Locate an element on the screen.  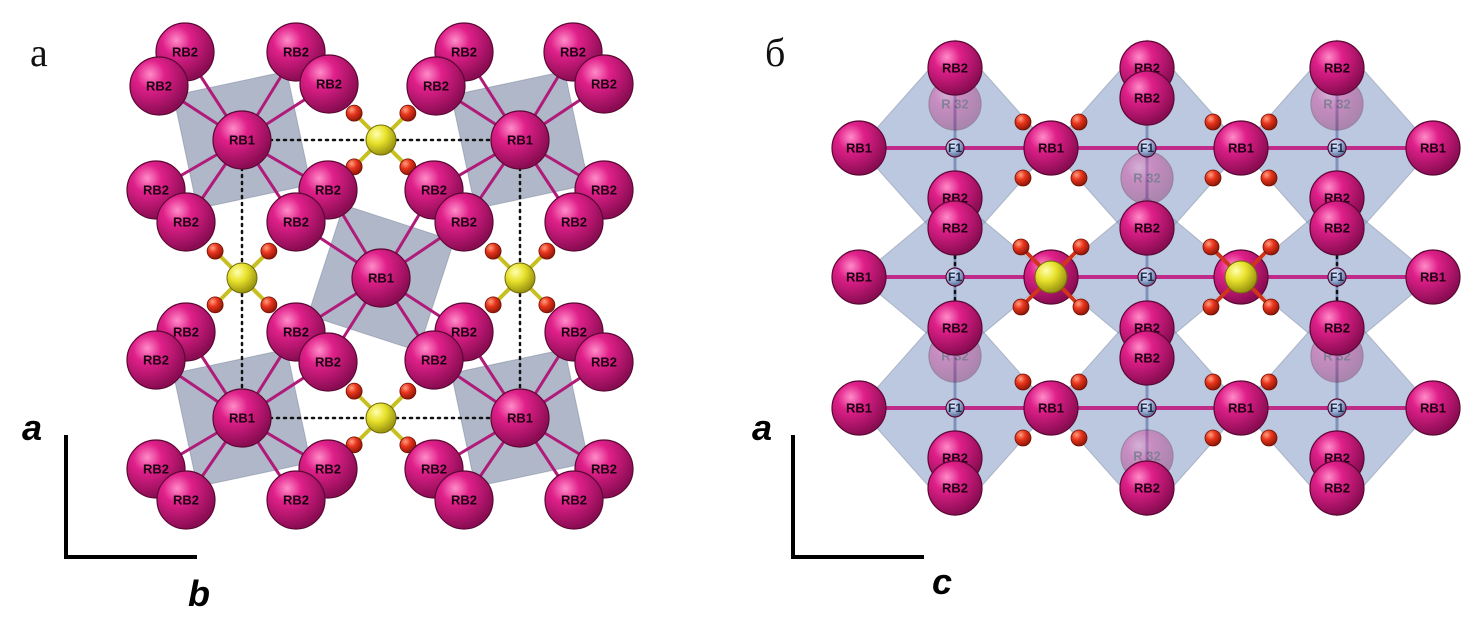
sulfate-group-bottom is located at coordinates (381, 418).